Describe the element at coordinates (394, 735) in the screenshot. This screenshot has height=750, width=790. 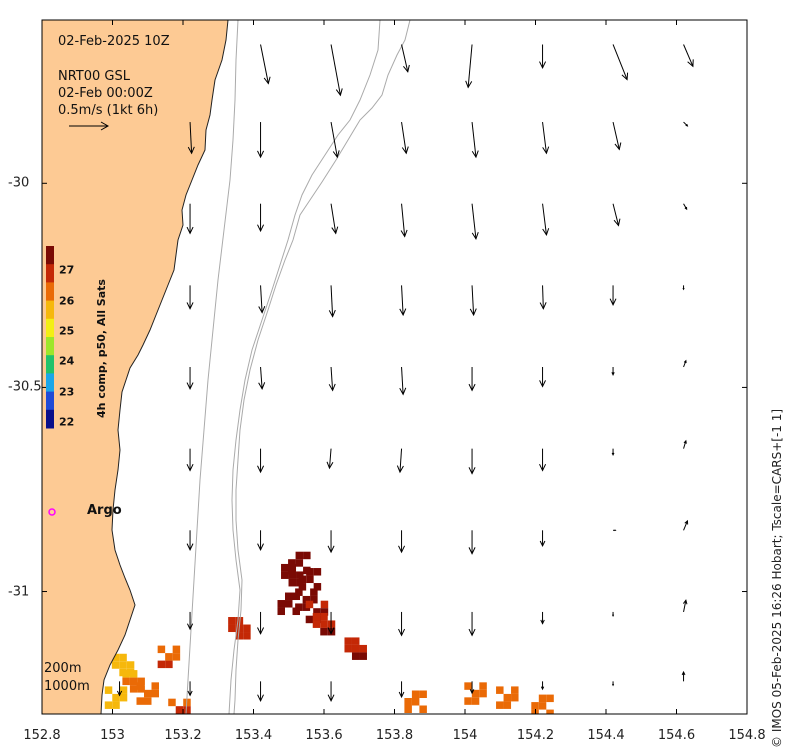
I see `x-tick-label: 153.8` at that location.